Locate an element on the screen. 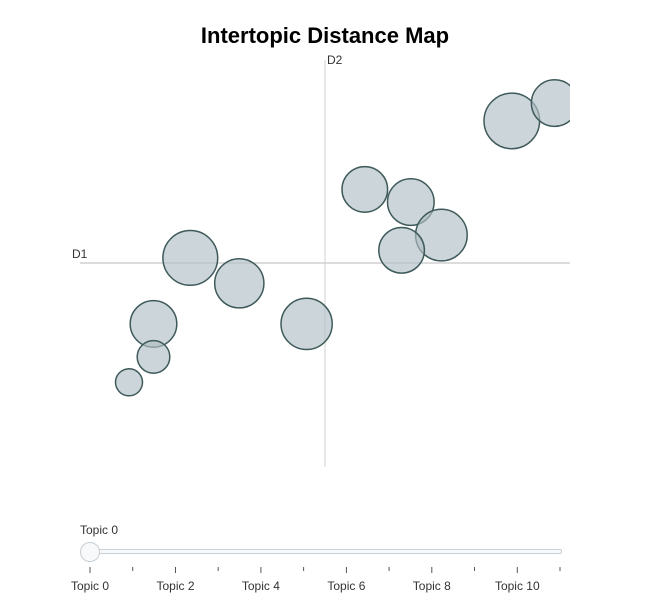 This screenshot has width=650, height=600. slider-tick-label: Topic 6 is located at coordinates (346, 586).